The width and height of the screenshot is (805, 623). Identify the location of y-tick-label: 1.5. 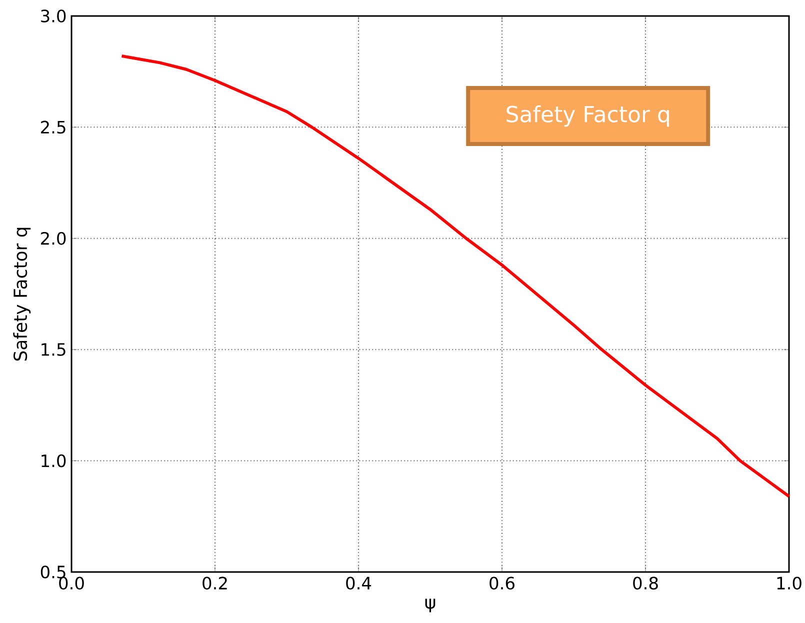
(54, 349).